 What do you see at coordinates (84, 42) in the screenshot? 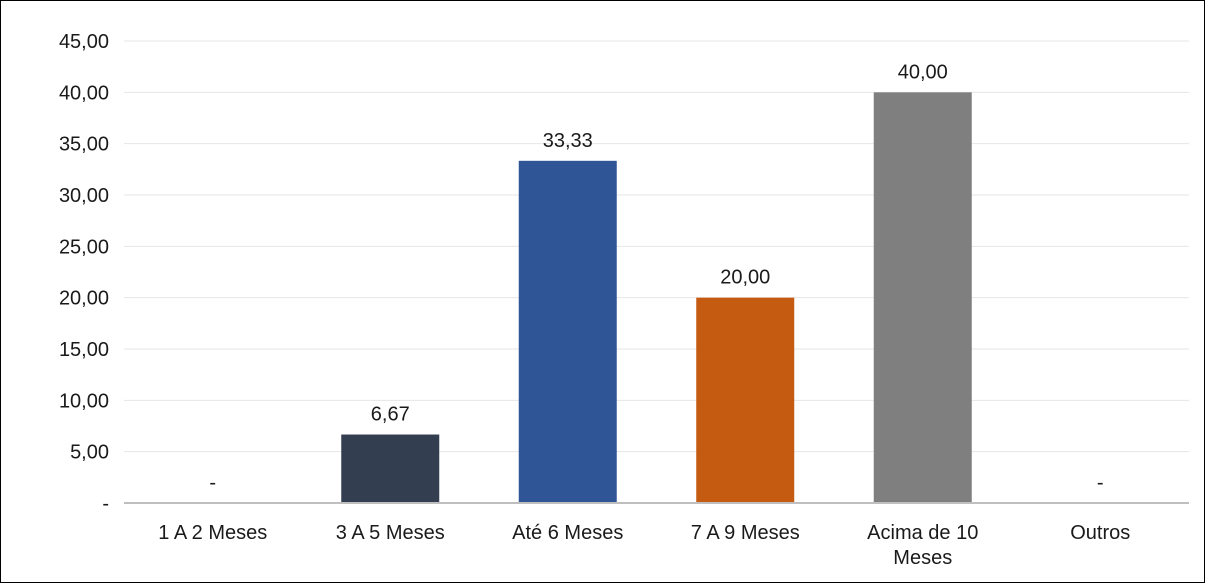
I see `y-tick-label: 45,00` at bounding box center [84, 42].